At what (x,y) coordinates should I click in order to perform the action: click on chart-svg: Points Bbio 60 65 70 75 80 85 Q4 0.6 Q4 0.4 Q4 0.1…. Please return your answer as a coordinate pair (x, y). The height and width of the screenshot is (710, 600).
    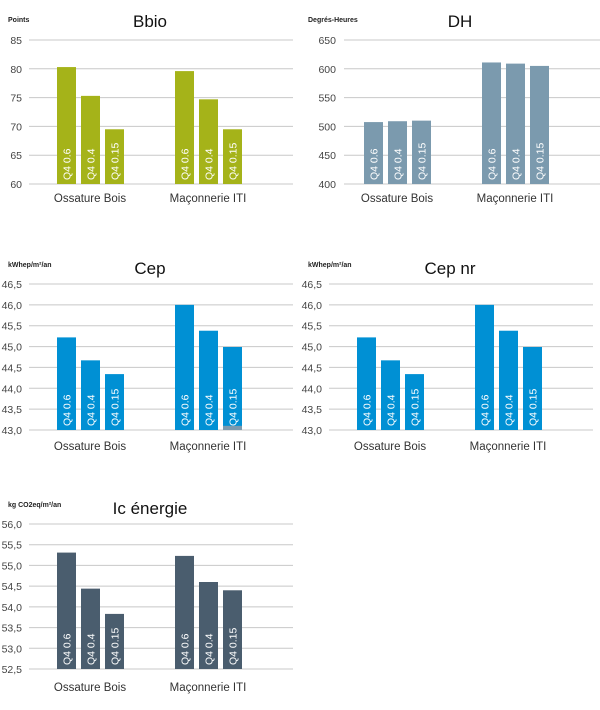
    Looking at the image, I should click on (150, 108).